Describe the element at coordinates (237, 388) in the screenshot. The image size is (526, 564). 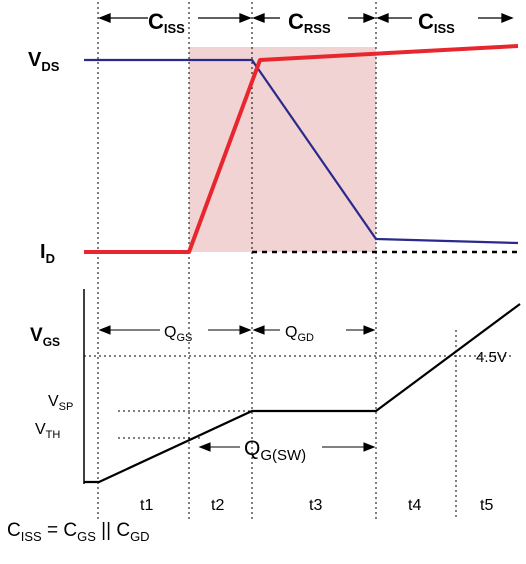
I see `charge-arrows` at that location.